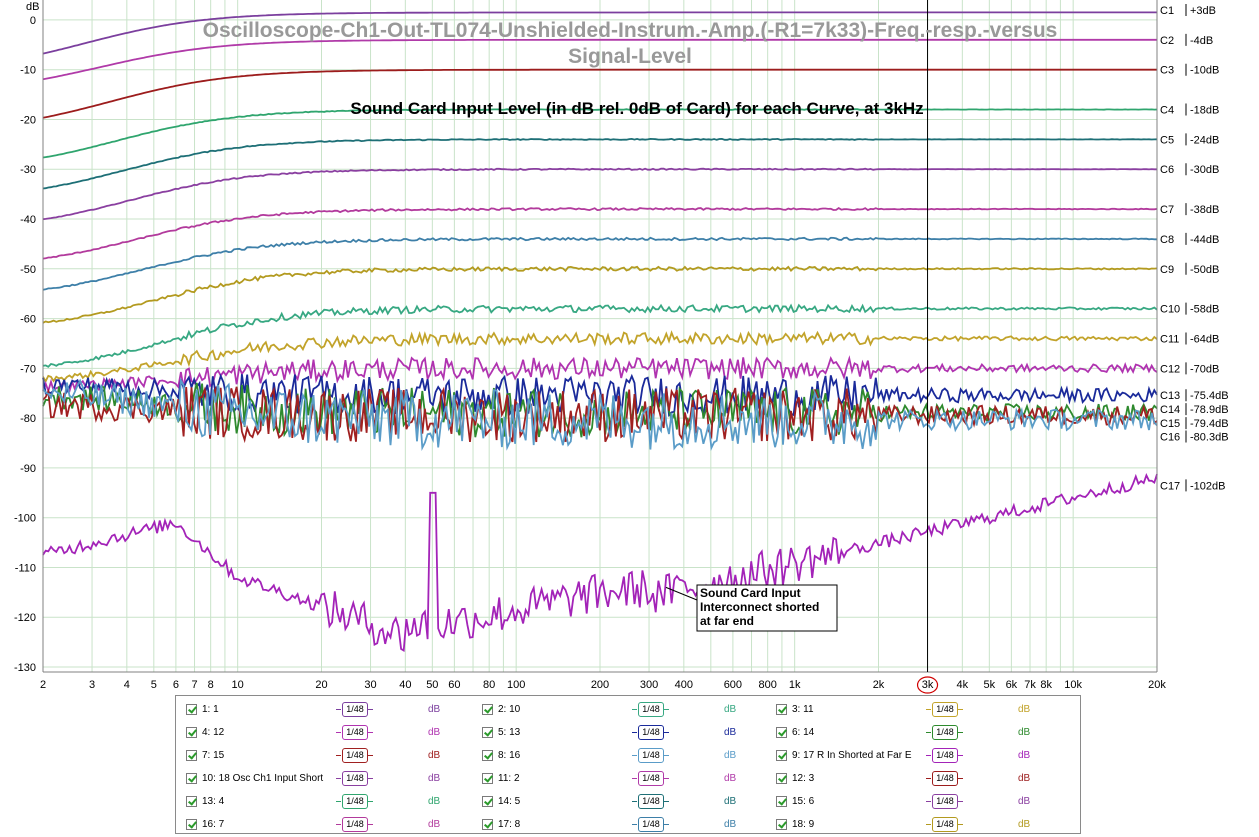 This screenshot has height=837, width=1259. Describe the element at coordinates (625, 757) in the screenshot. I see `legend-entry: 8: 16 1/48 dB` at that location.